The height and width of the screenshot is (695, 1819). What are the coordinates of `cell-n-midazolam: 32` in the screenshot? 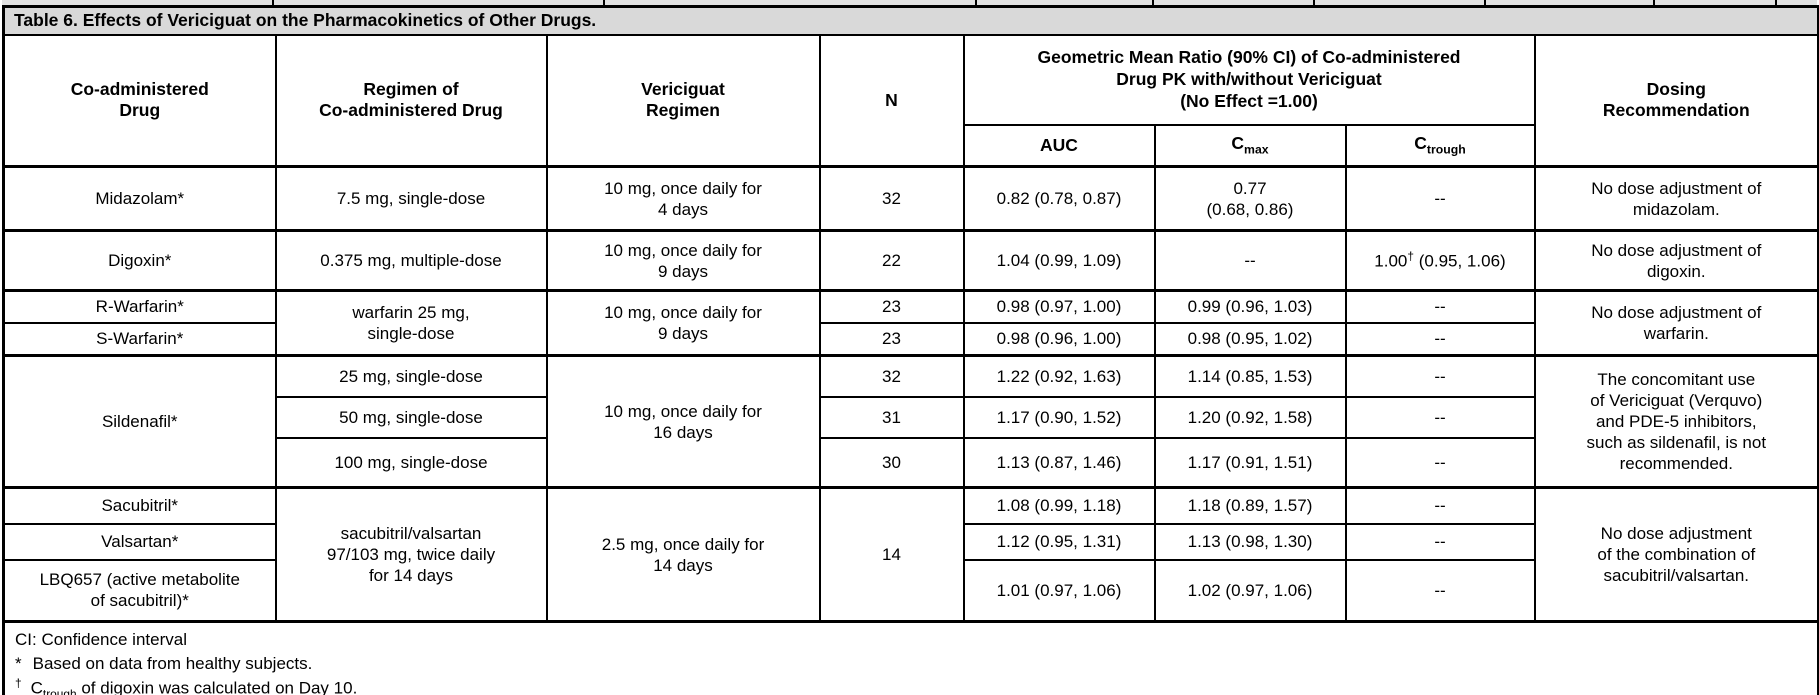 It's located at (891, 199).